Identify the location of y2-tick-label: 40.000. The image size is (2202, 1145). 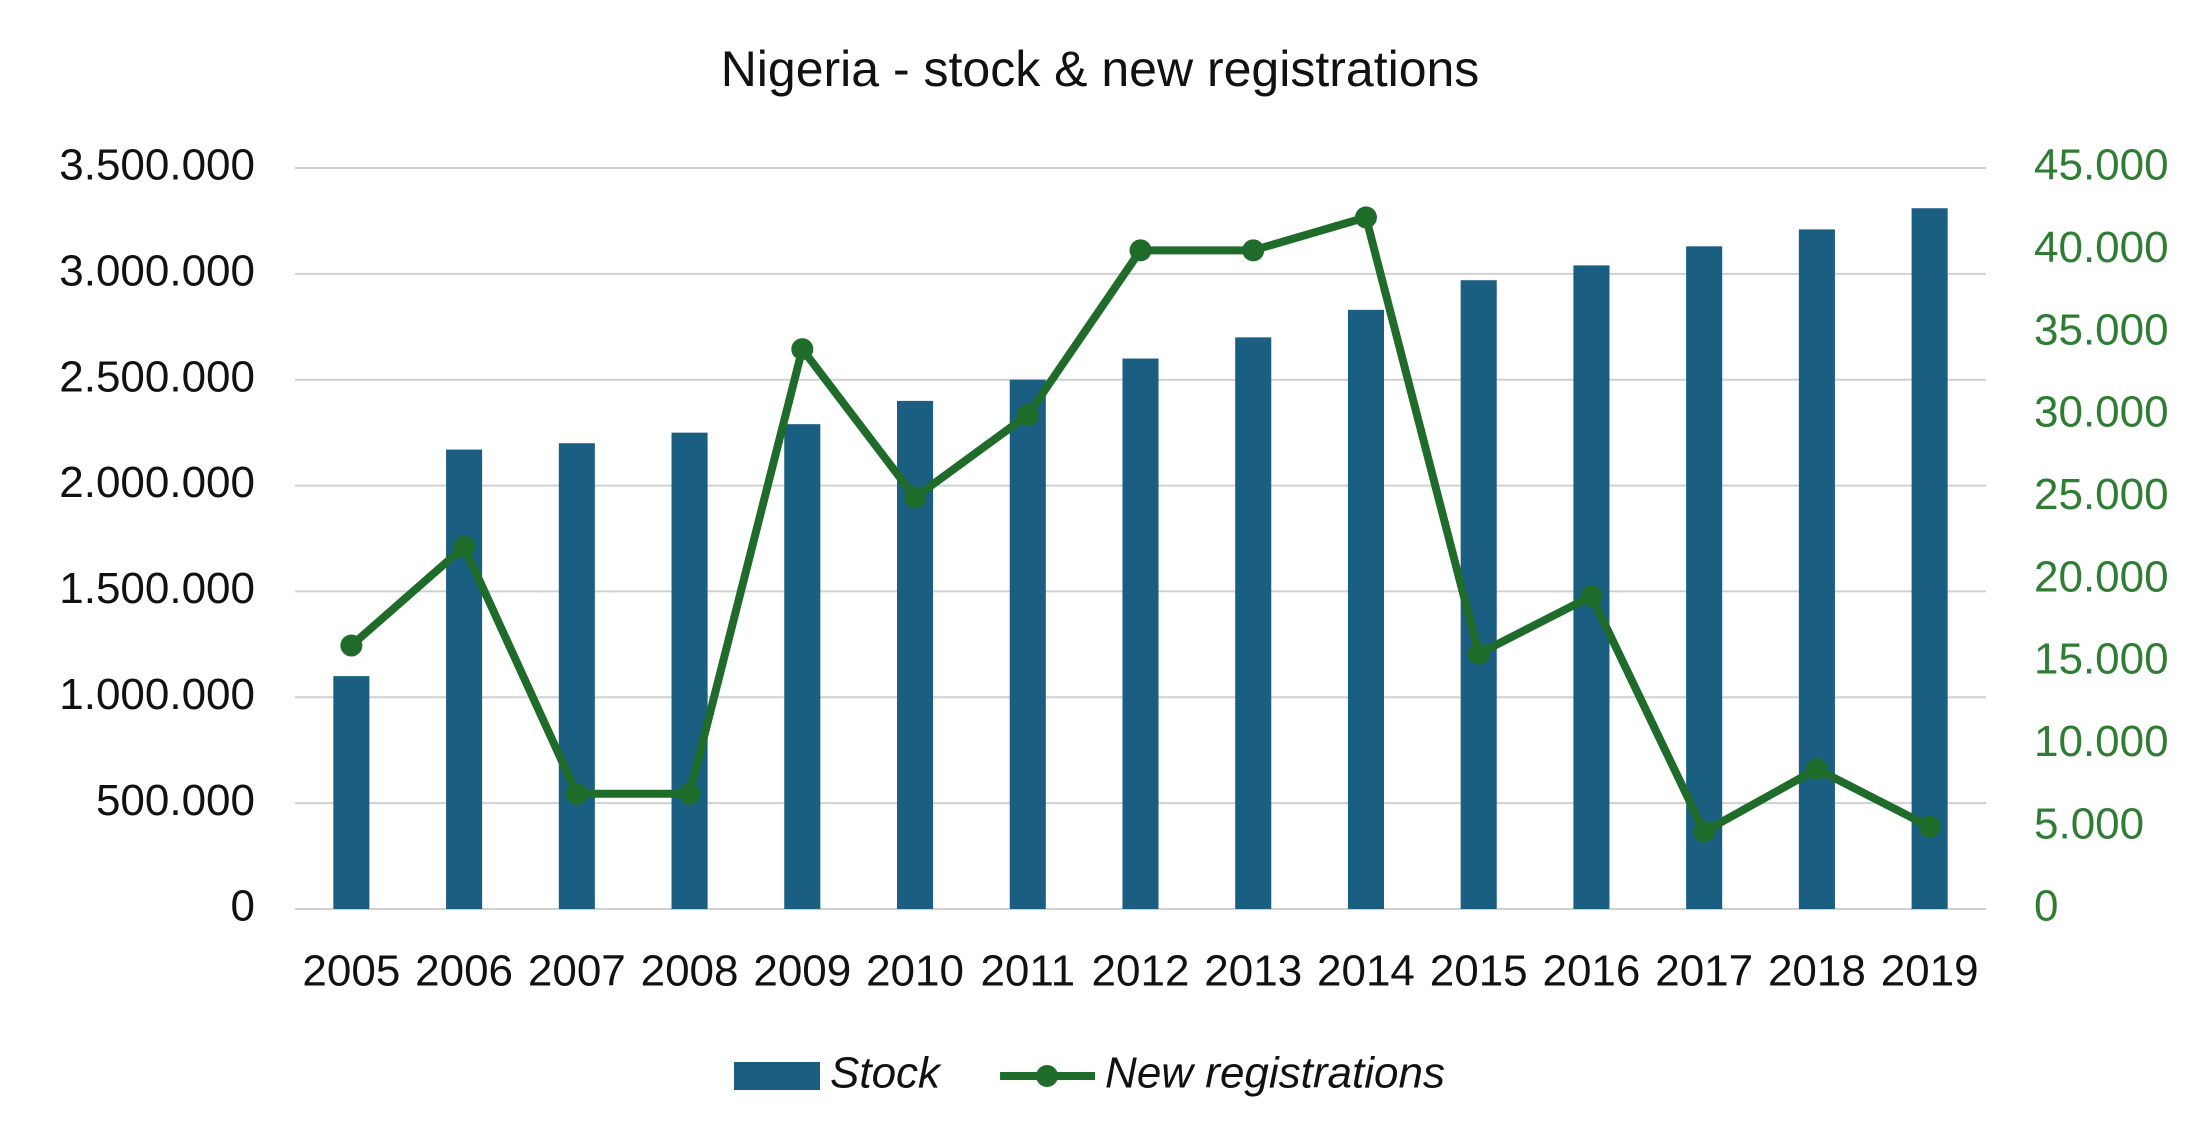
(2101, 247).